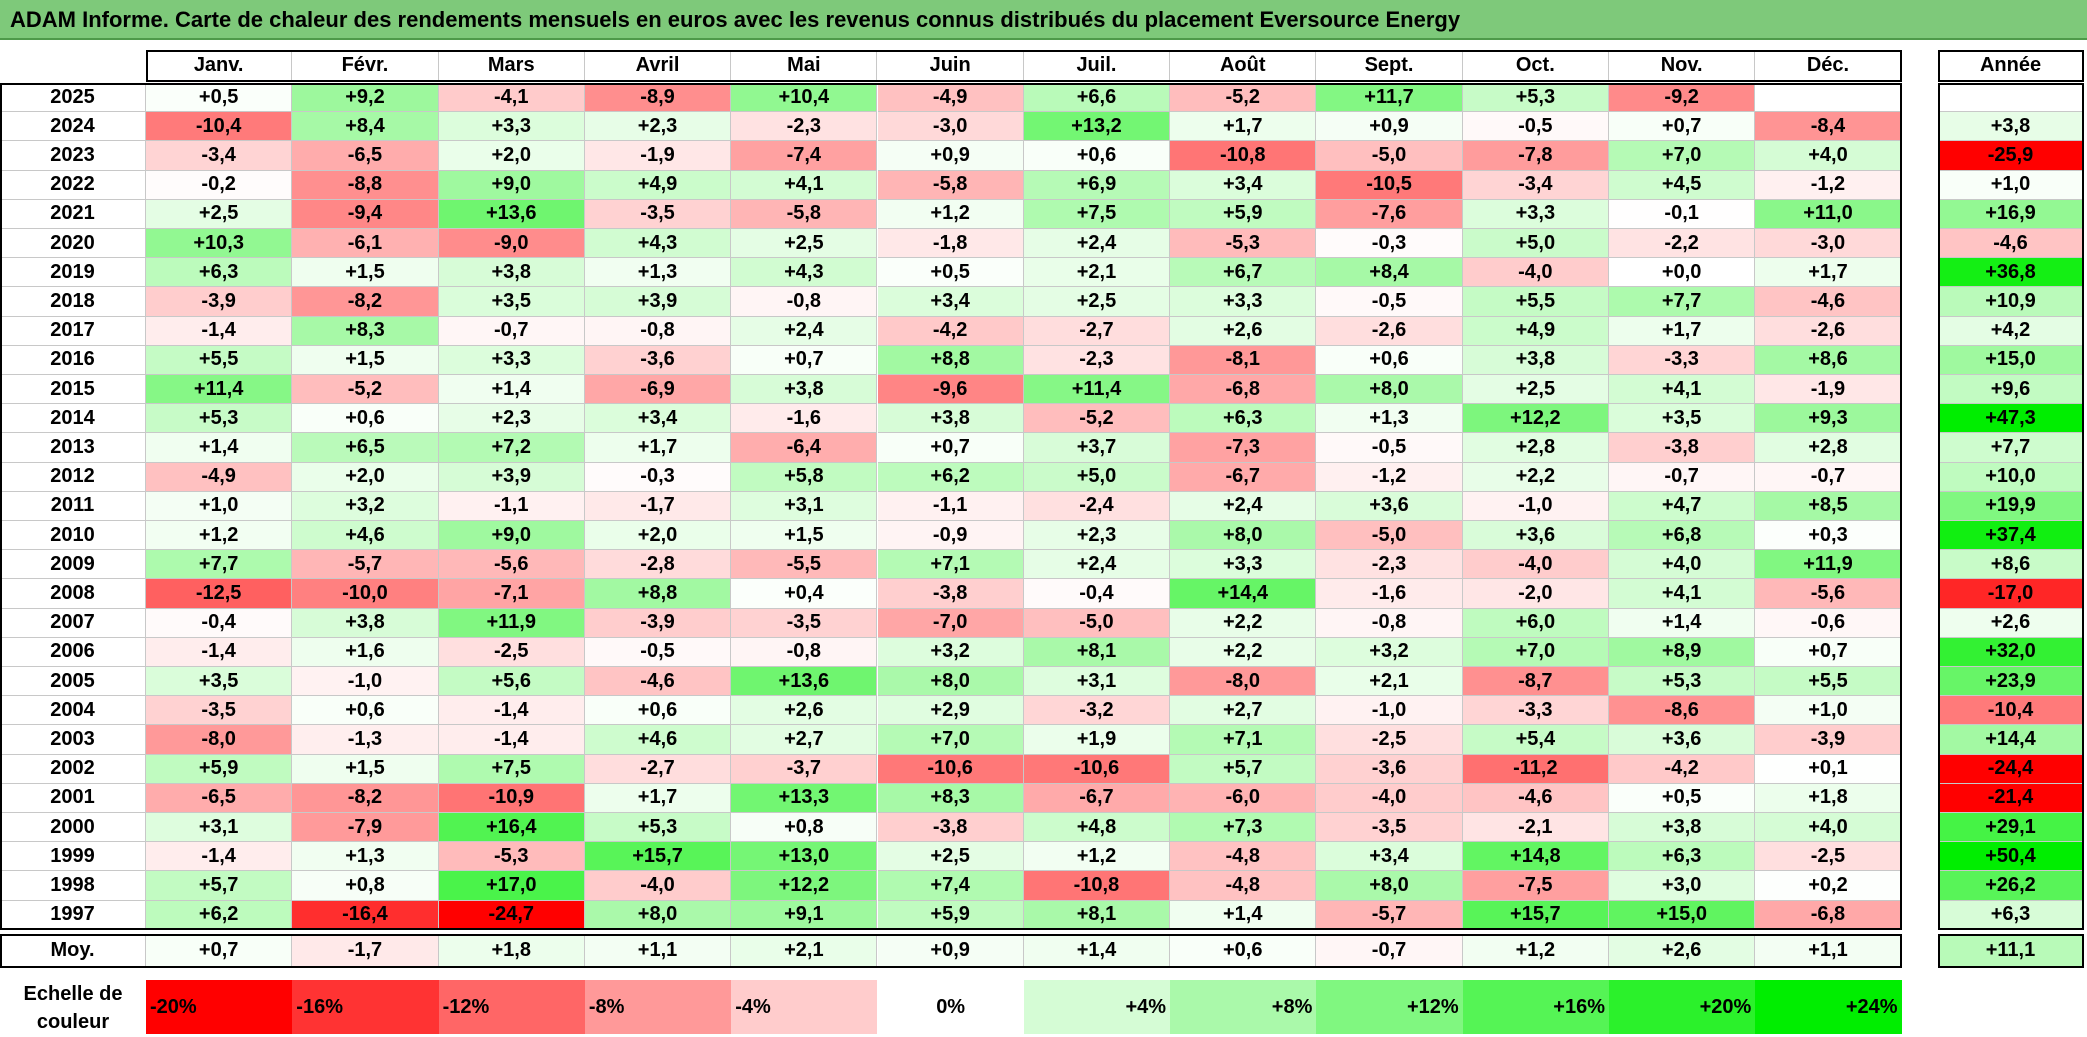 The height and width of the screenshot is (1037, 2087). Describe the element at coordinates (73, 886) in the screenshot. I see `year-label: 1998` at that location.